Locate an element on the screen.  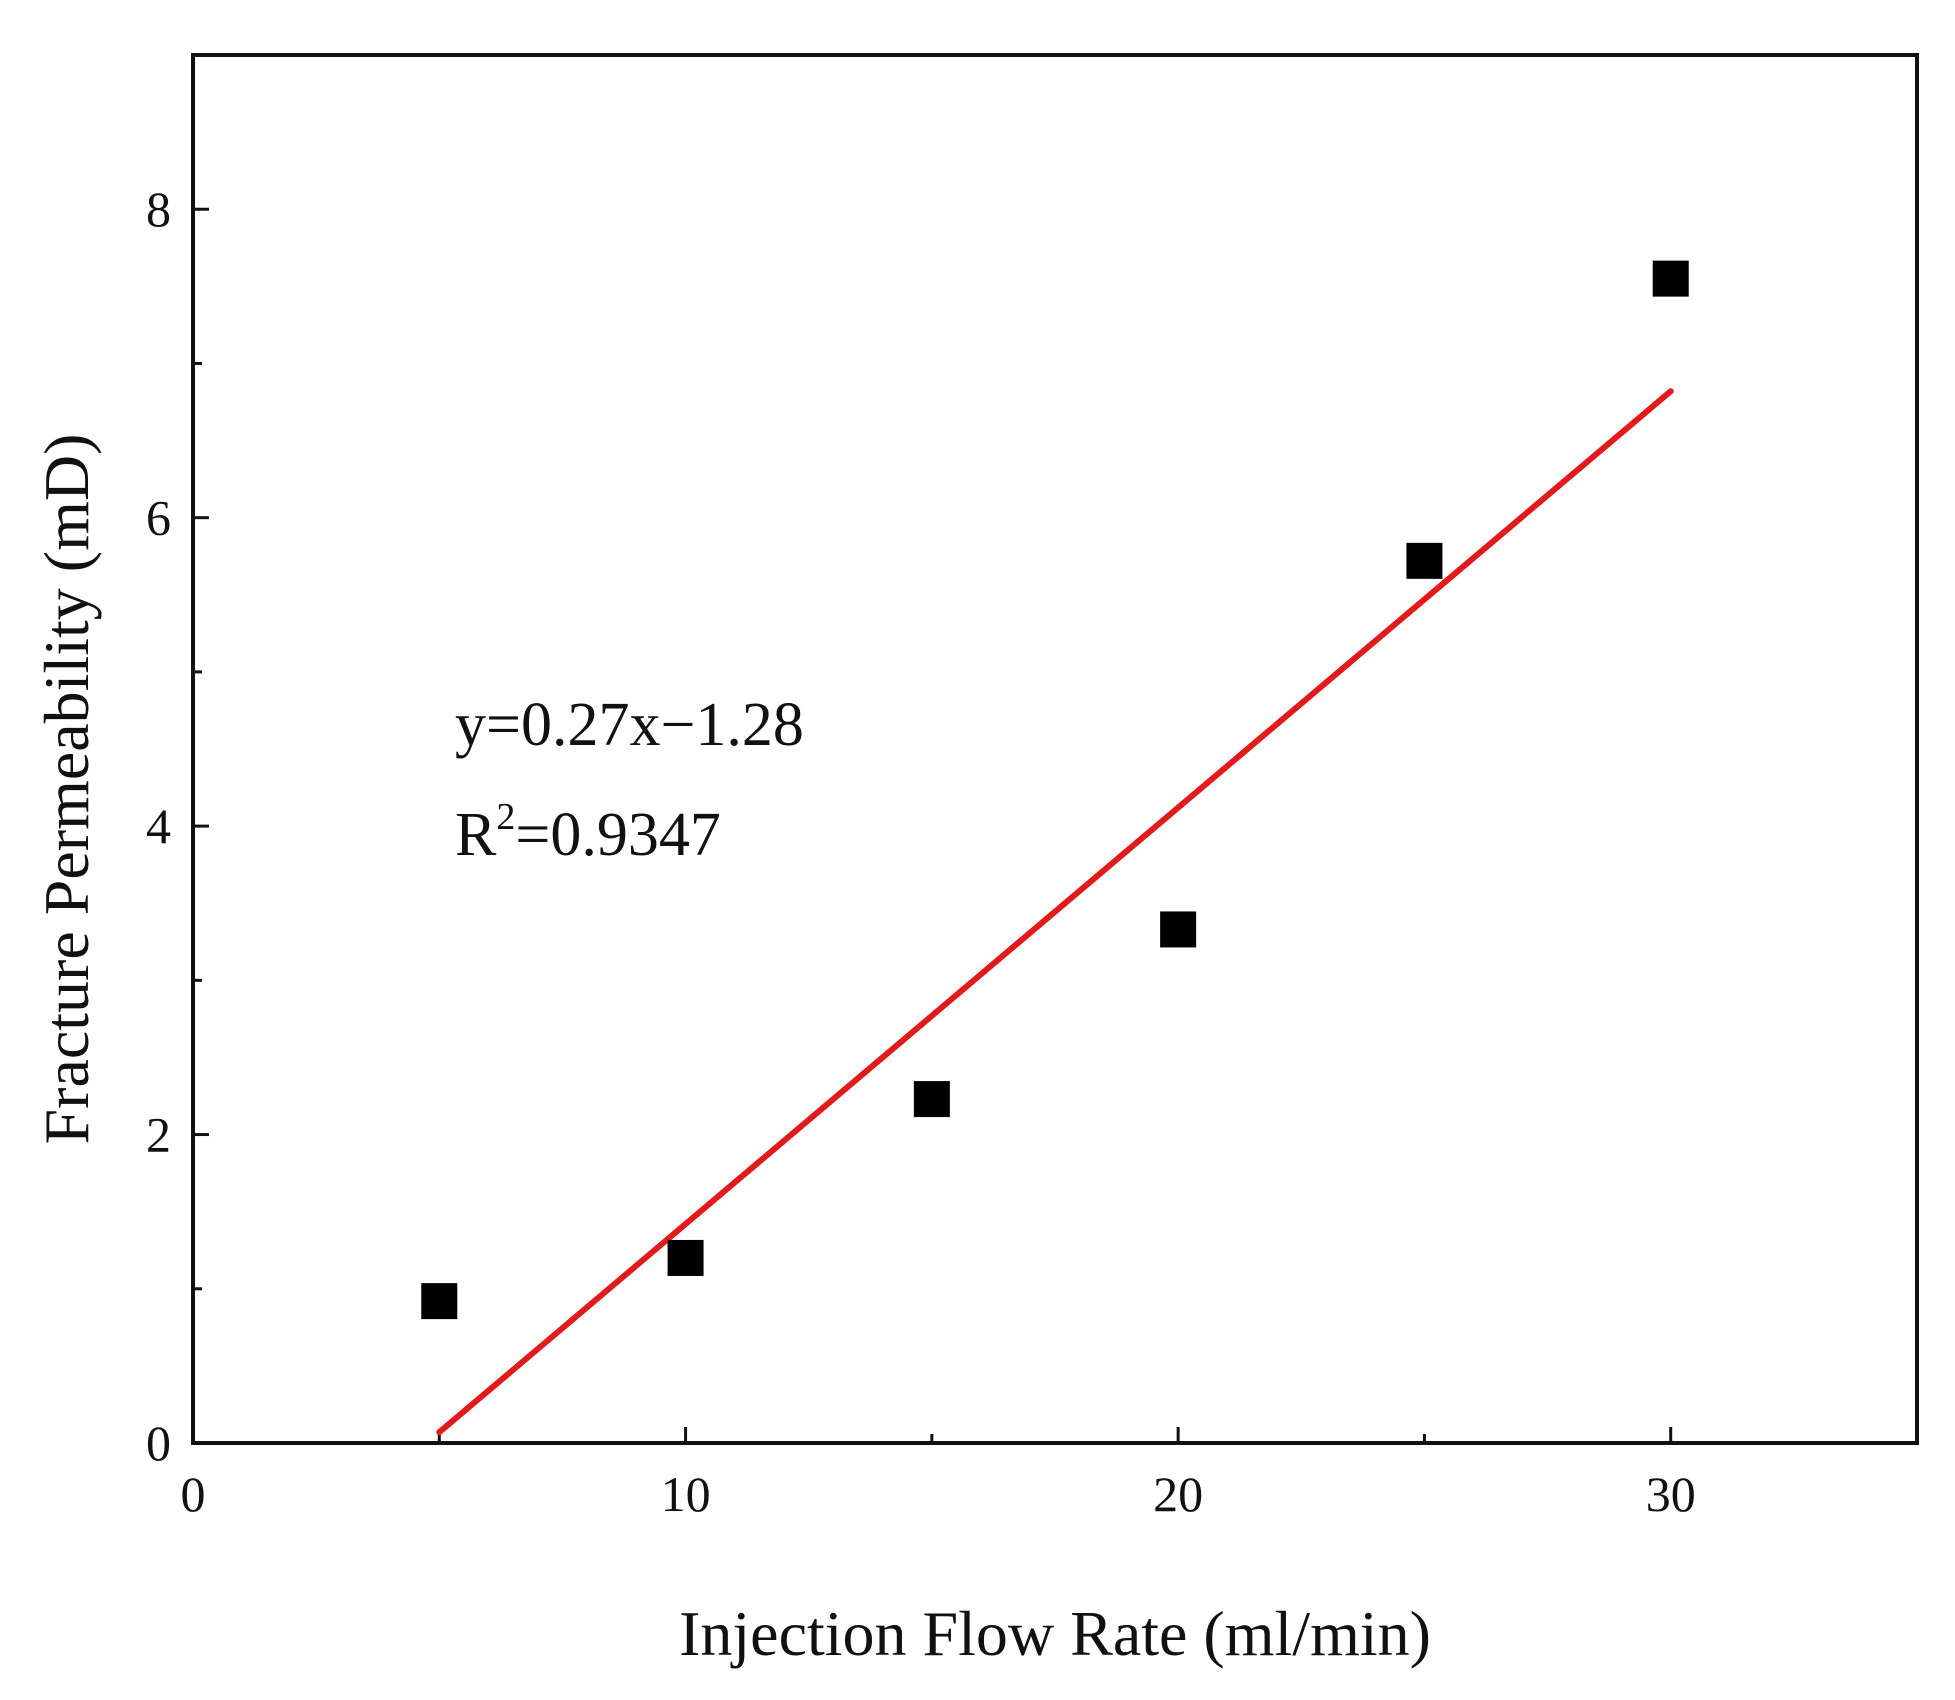
x-tick-label: 30 is located at coordinates (1671, 1494).